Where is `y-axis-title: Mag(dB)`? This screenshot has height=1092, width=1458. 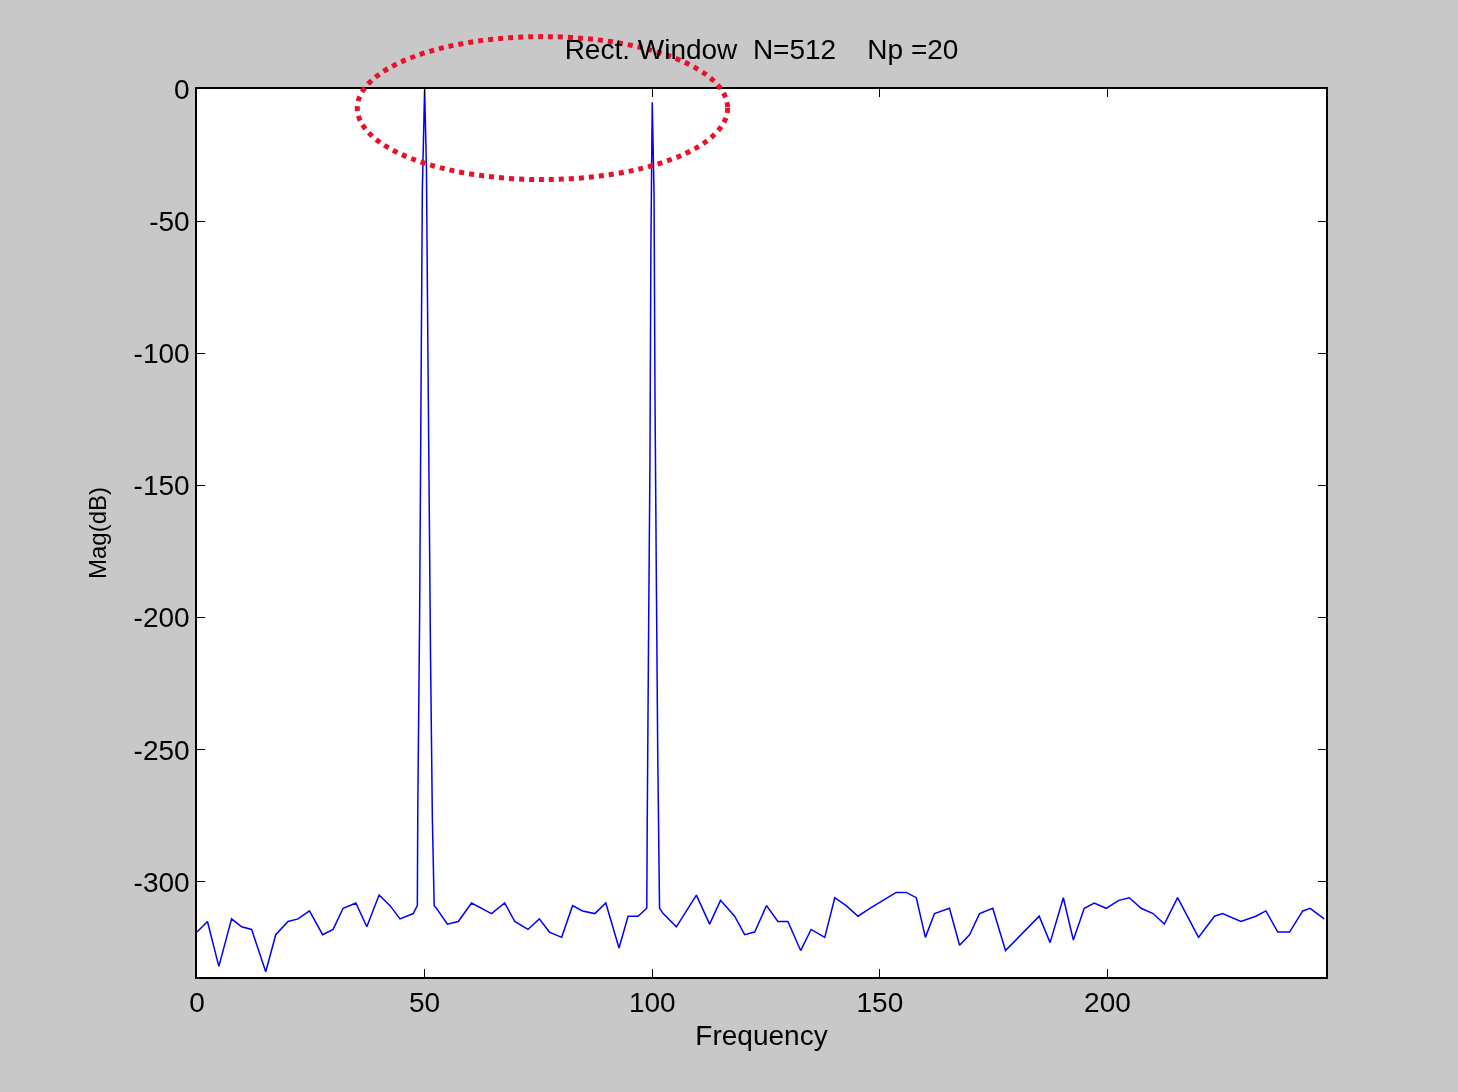
y-axis-title: Mag(dB) is located at coordinates (98, 533).